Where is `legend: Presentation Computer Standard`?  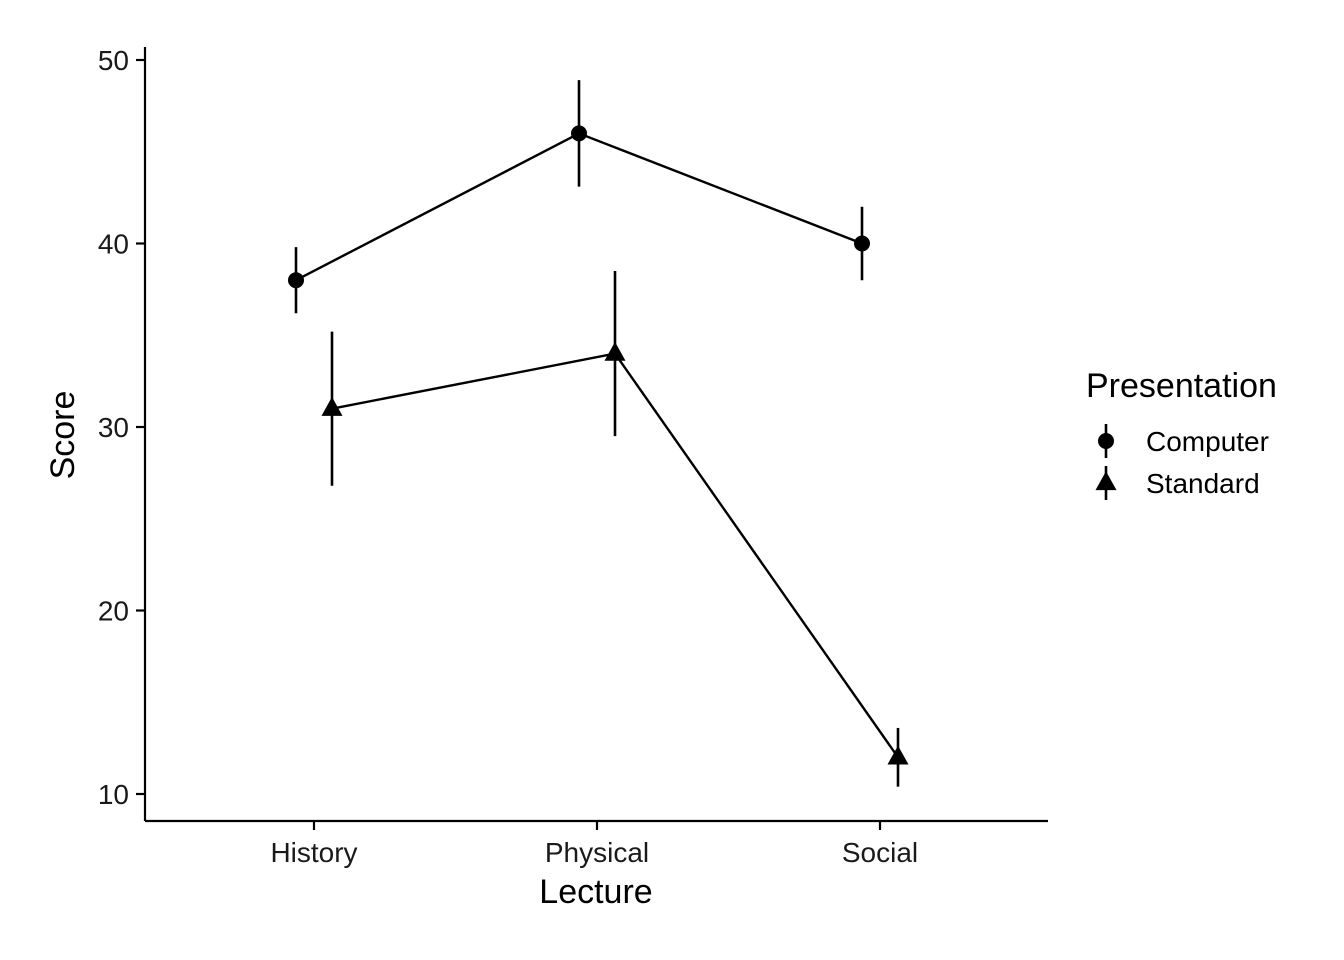
legend: Presentation Computer Standard is located at coordinates (1181, 433).